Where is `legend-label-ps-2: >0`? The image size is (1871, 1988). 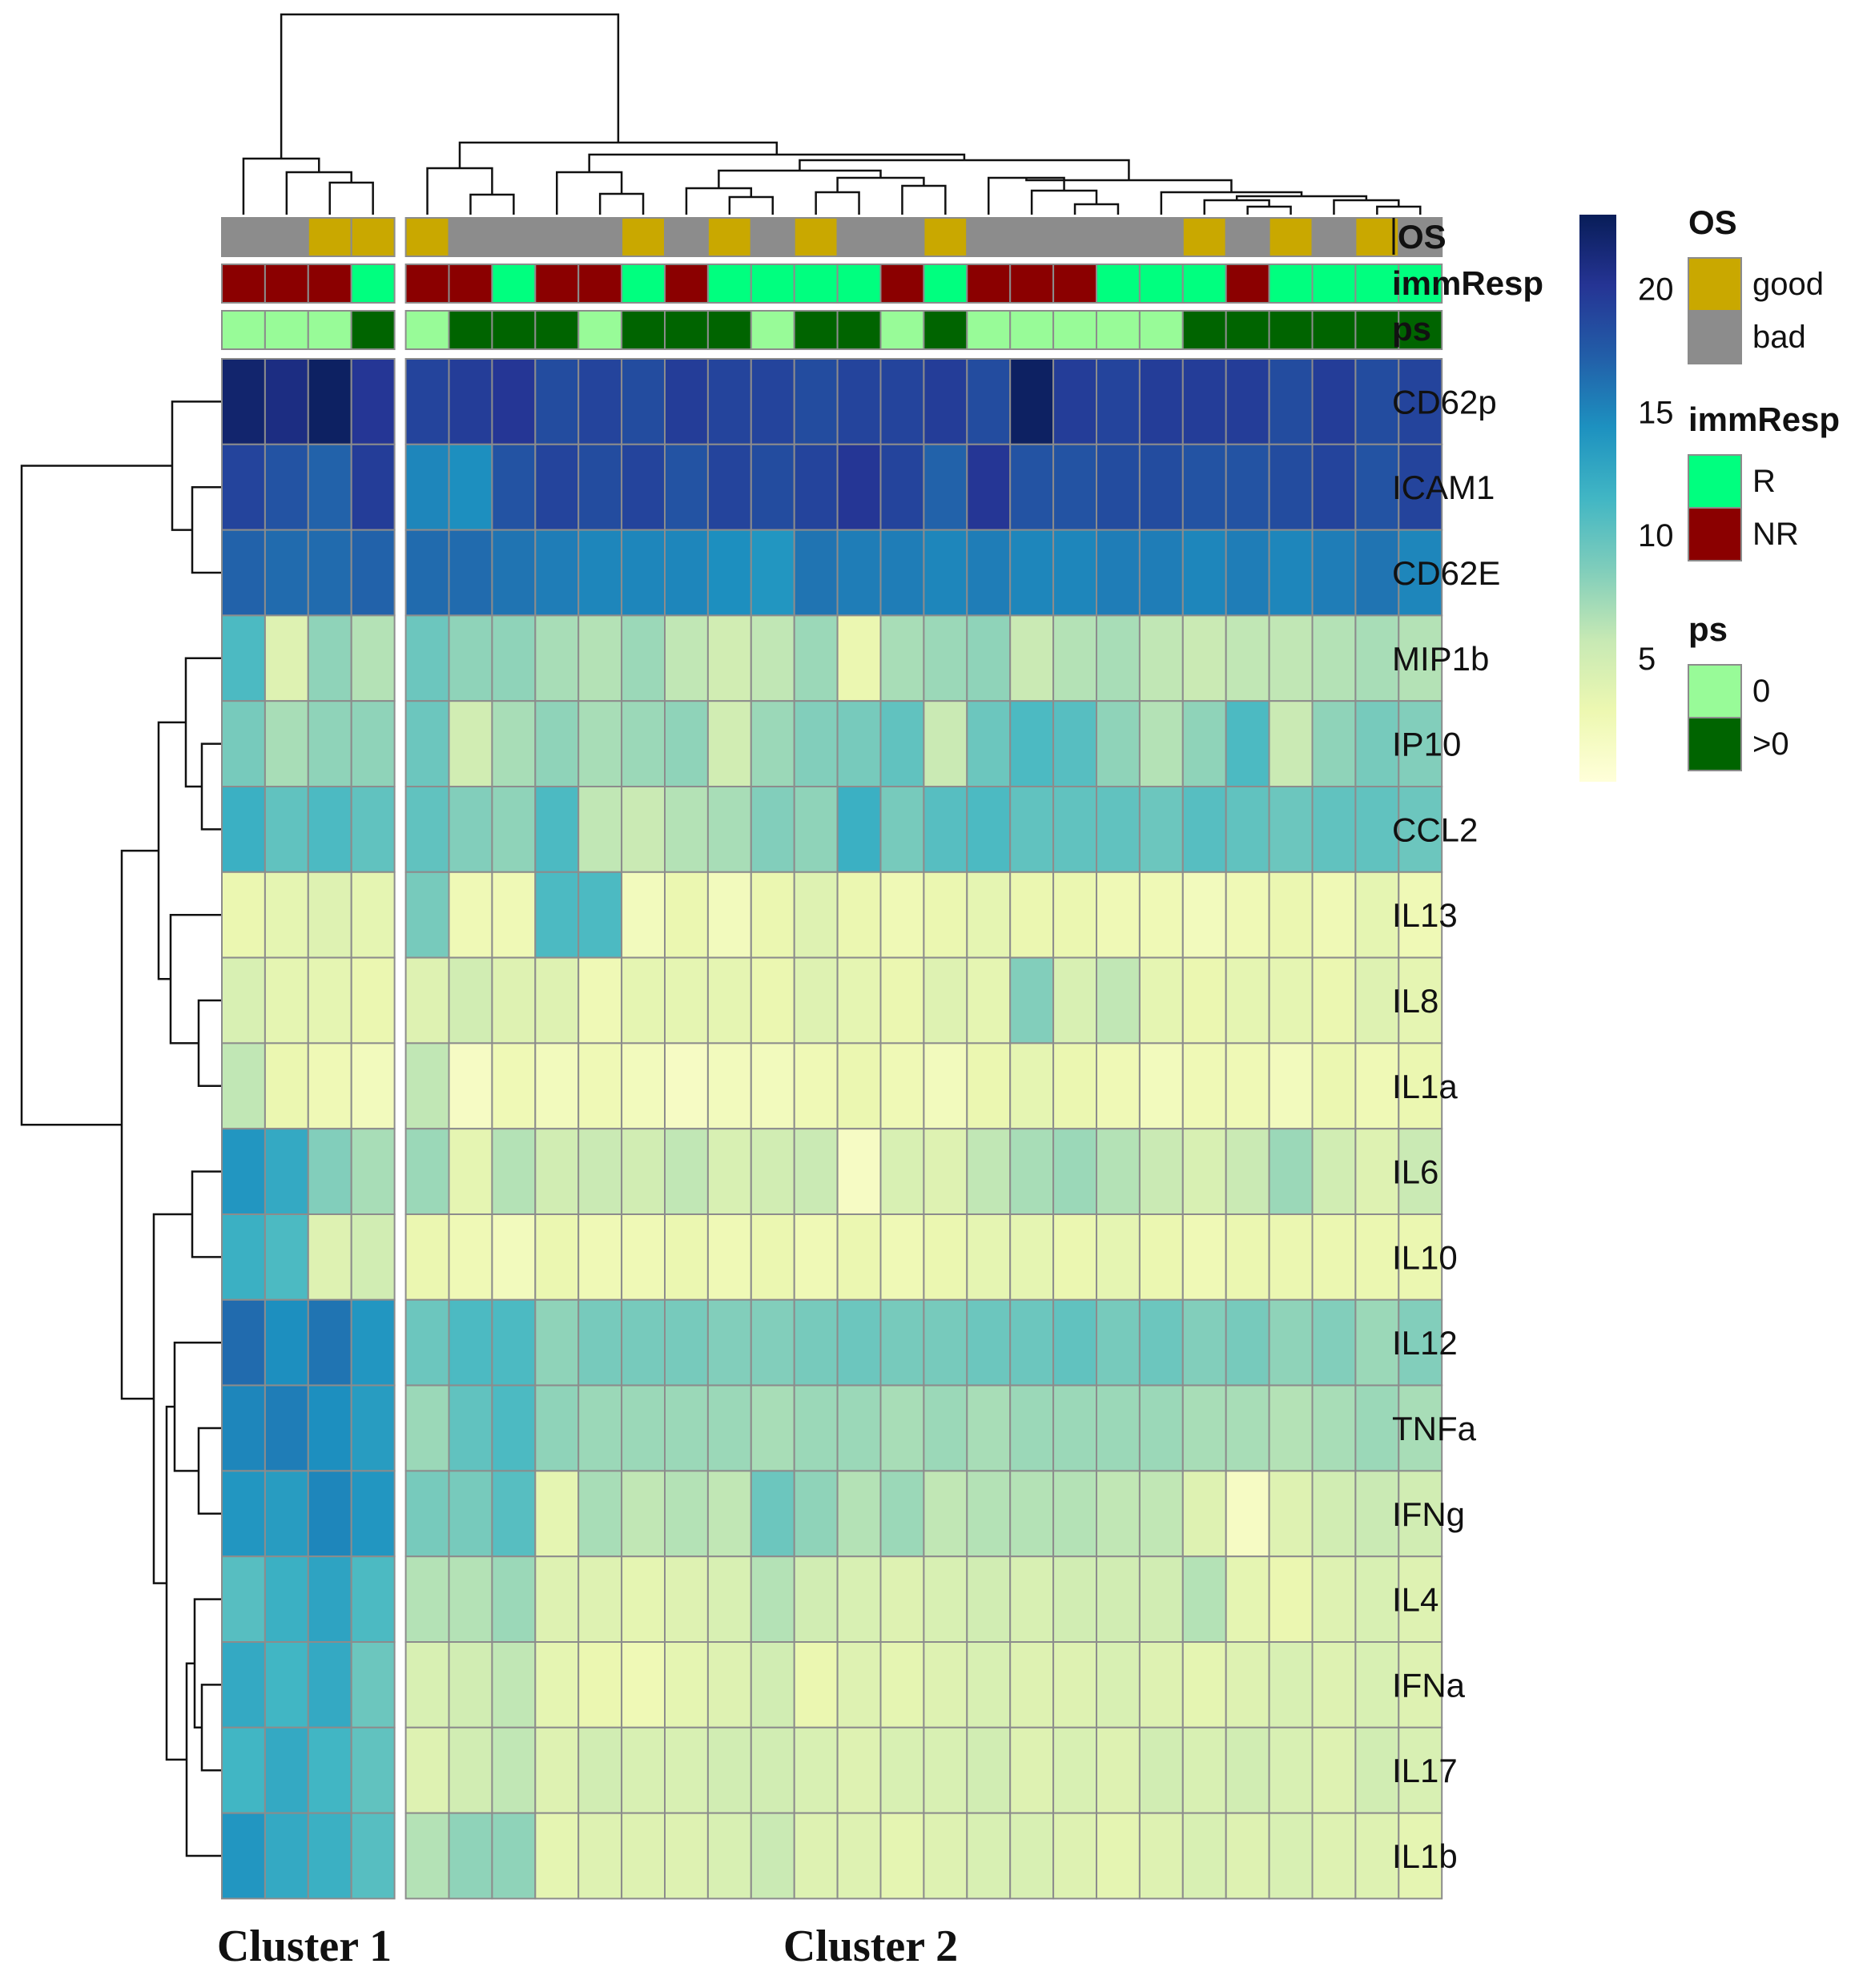 legend-label-ps-2: >0 is located at coordinates (1770, 744).